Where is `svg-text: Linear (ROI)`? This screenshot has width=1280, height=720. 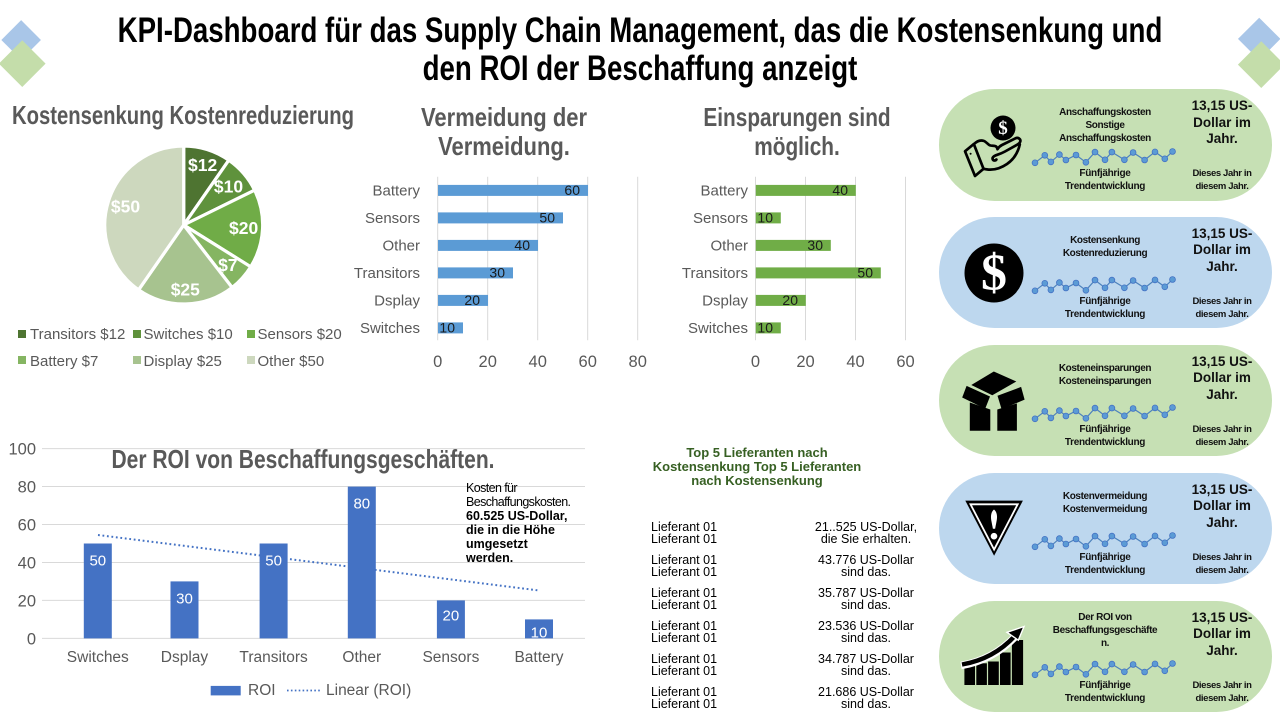
svg-text: Linear (ROI) is located at coordinates (368, 690).